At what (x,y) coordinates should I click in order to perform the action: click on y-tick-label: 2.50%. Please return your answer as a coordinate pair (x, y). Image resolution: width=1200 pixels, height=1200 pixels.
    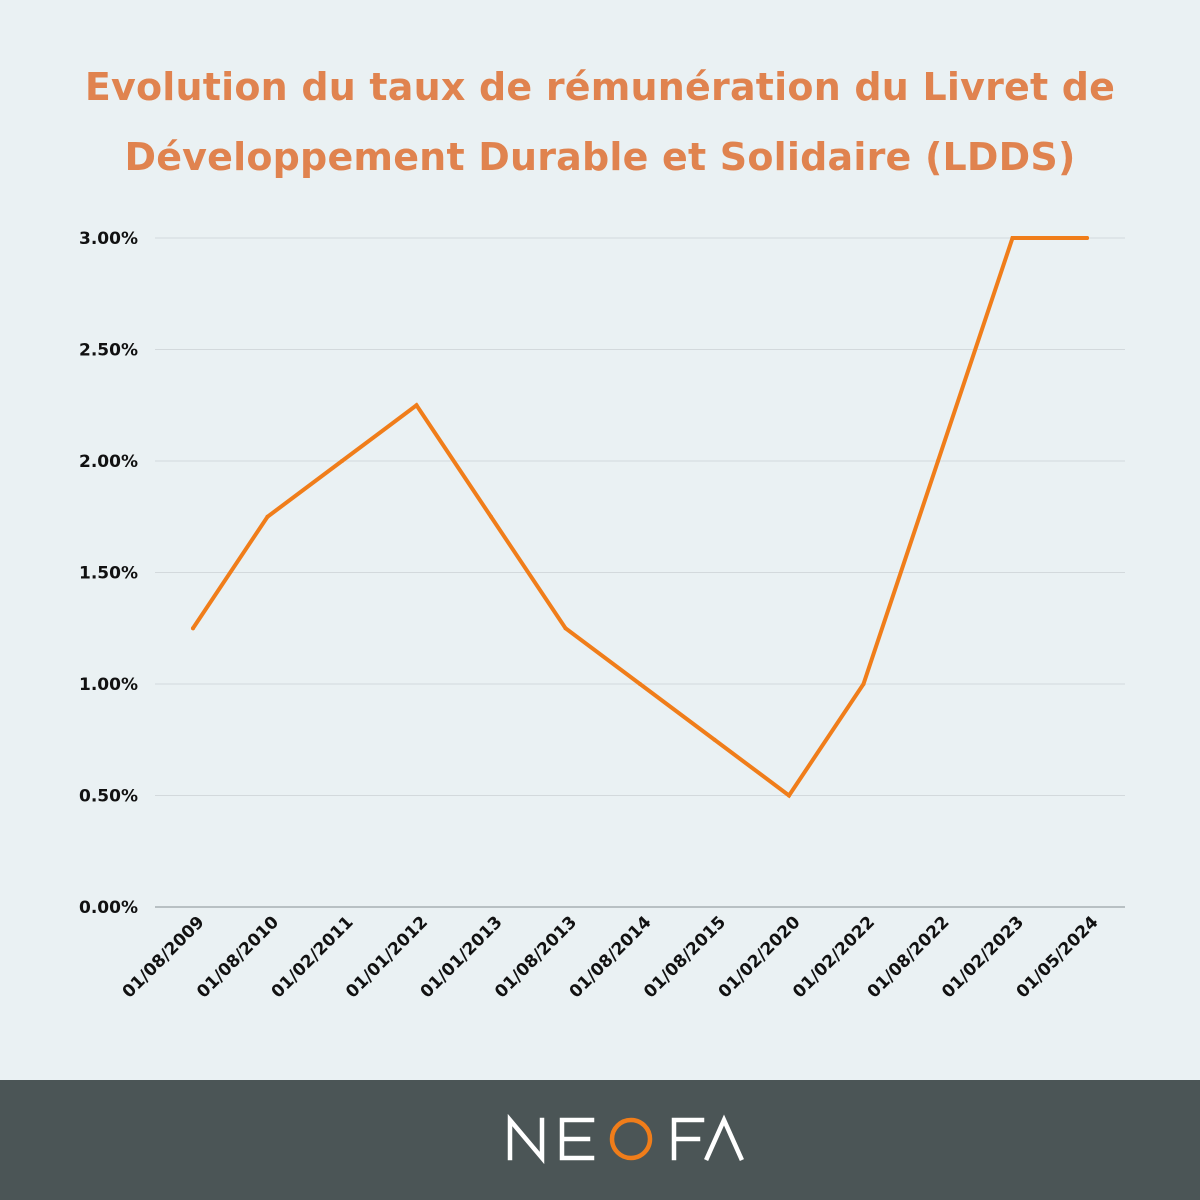
    Looking at the image, I should click on (108, 351).